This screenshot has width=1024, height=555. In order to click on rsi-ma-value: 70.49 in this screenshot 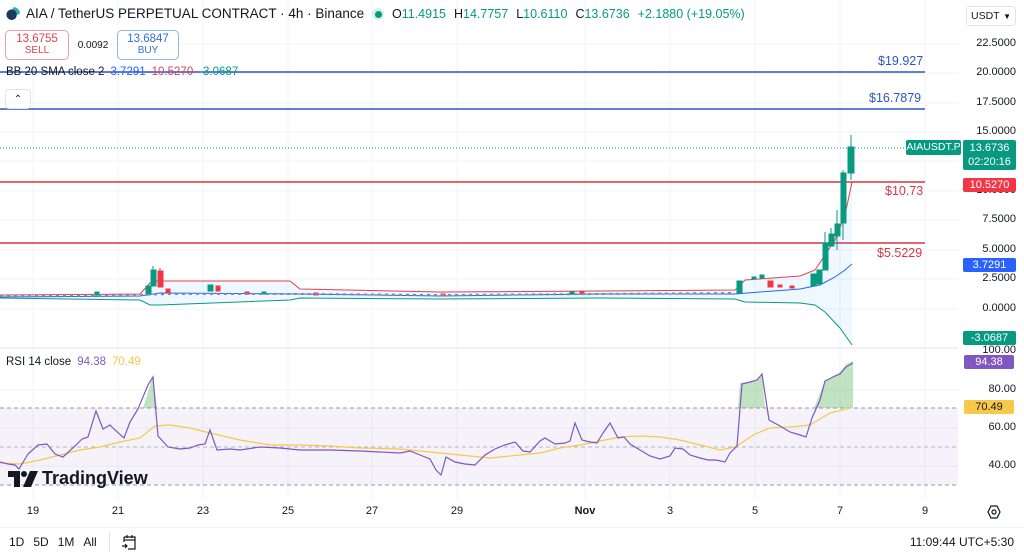, I will do `click(126, 362)`.